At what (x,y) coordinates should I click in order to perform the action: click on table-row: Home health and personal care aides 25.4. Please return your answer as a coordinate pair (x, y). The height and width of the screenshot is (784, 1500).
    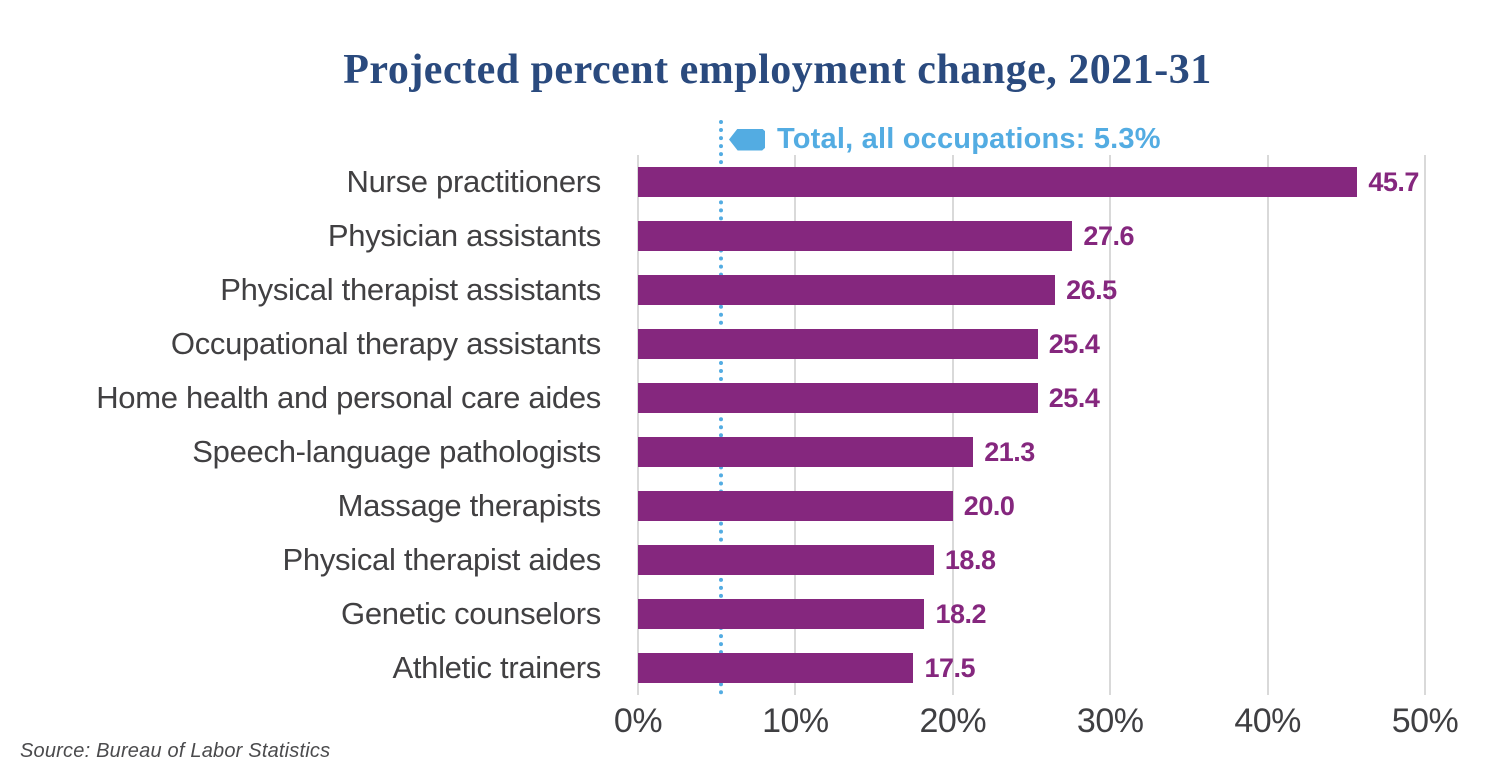
    Looking at the image, I should click on (712, 398).